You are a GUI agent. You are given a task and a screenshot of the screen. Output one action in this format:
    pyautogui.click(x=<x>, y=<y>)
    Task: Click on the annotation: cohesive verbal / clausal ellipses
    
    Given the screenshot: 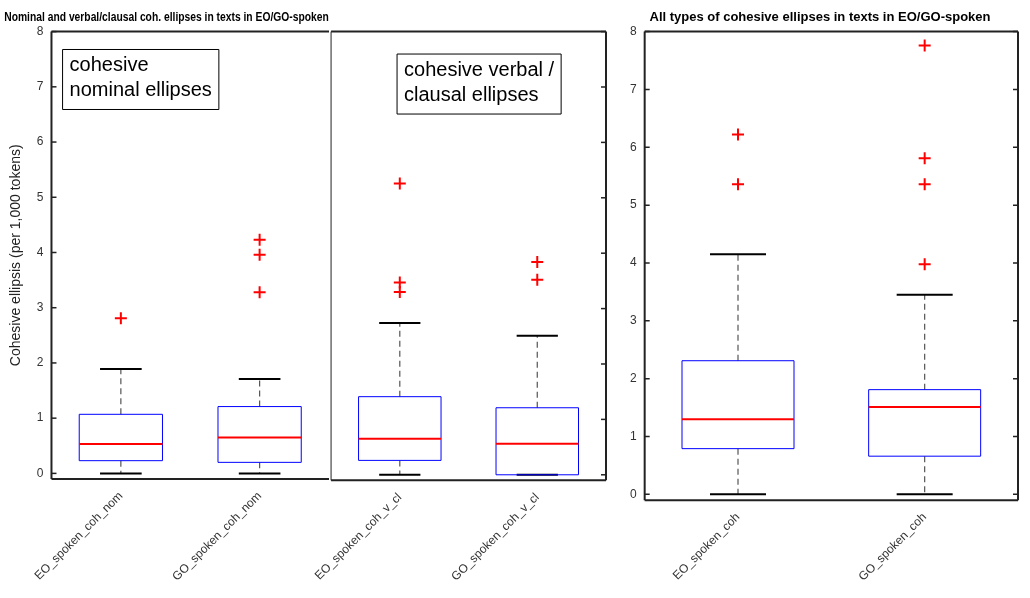 What is the action you would take?
    pyautogui.click(x=479, y=81)
    